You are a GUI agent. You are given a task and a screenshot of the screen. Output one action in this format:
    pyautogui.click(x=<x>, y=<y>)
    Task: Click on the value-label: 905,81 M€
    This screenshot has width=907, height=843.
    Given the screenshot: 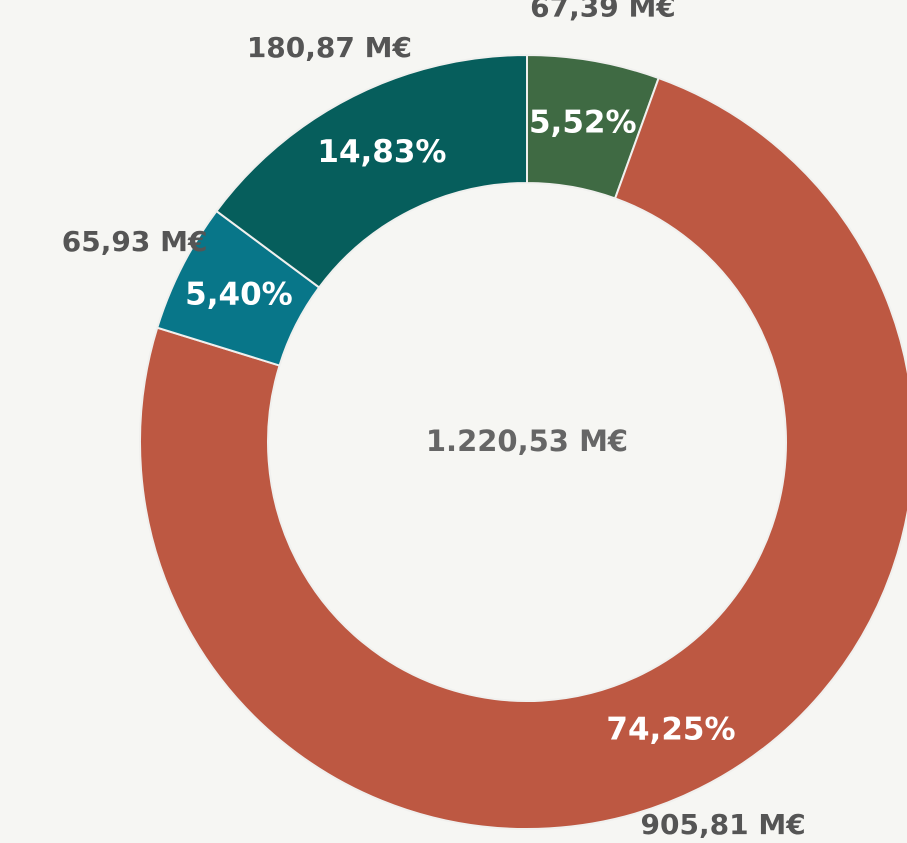 What is the action you would take?
    pyautogui.click(x=723, y=824)
    